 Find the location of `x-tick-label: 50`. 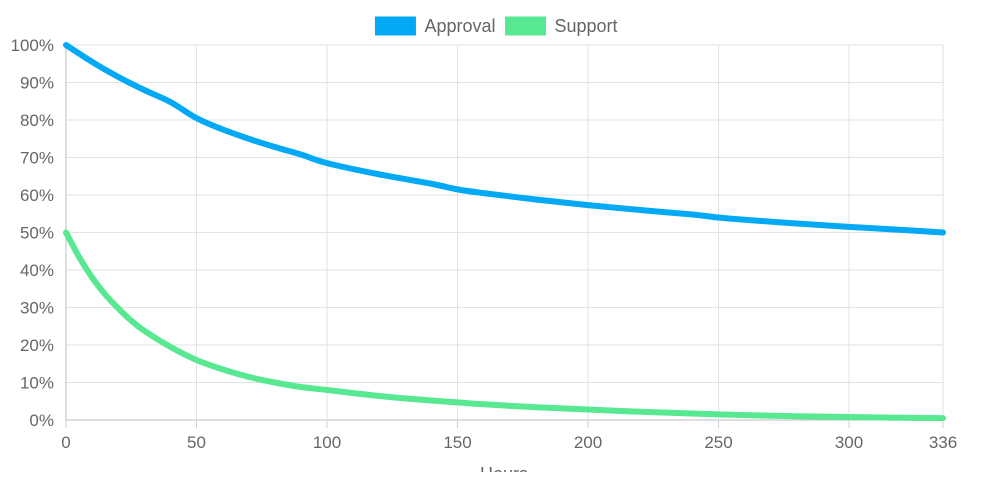

x-tick-label: 50 is located at coordinates (196, 442).